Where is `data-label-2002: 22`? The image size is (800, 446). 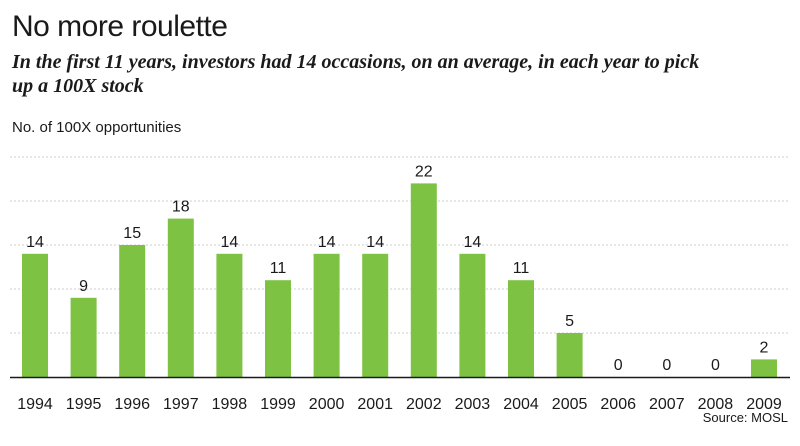 data-label-2002: 22 is located at coordinates (424, 171).